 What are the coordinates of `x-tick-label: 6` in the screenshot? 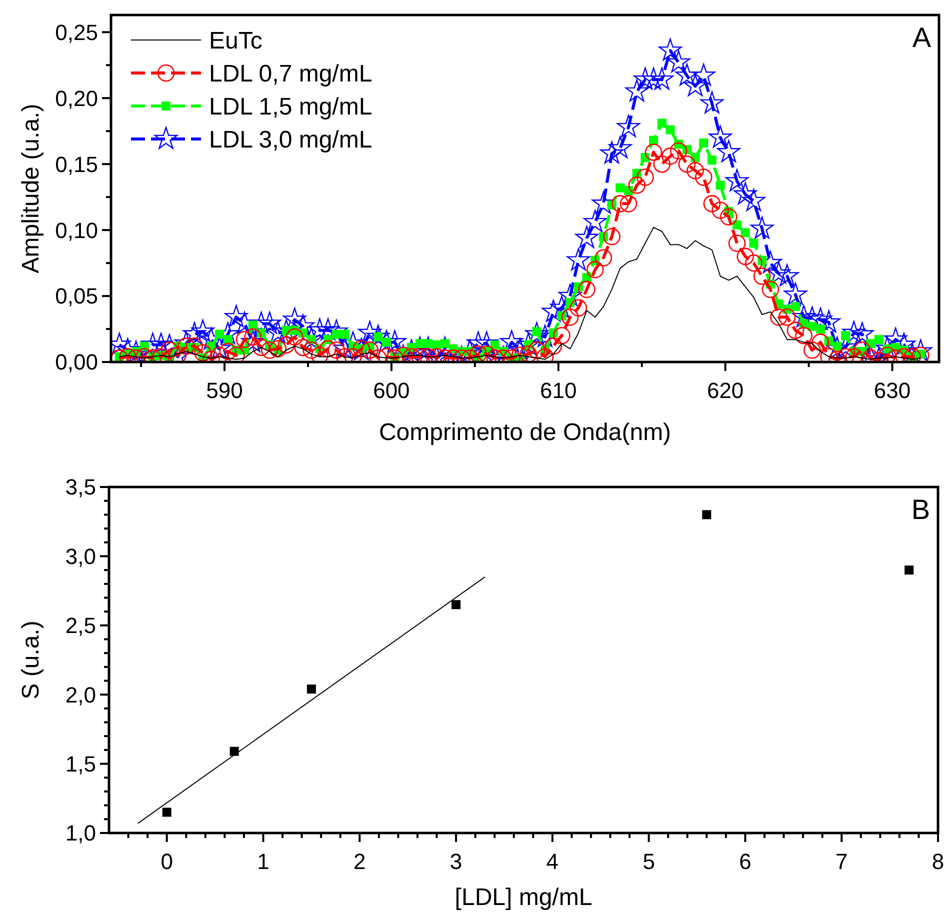 It's located at (745, 861).